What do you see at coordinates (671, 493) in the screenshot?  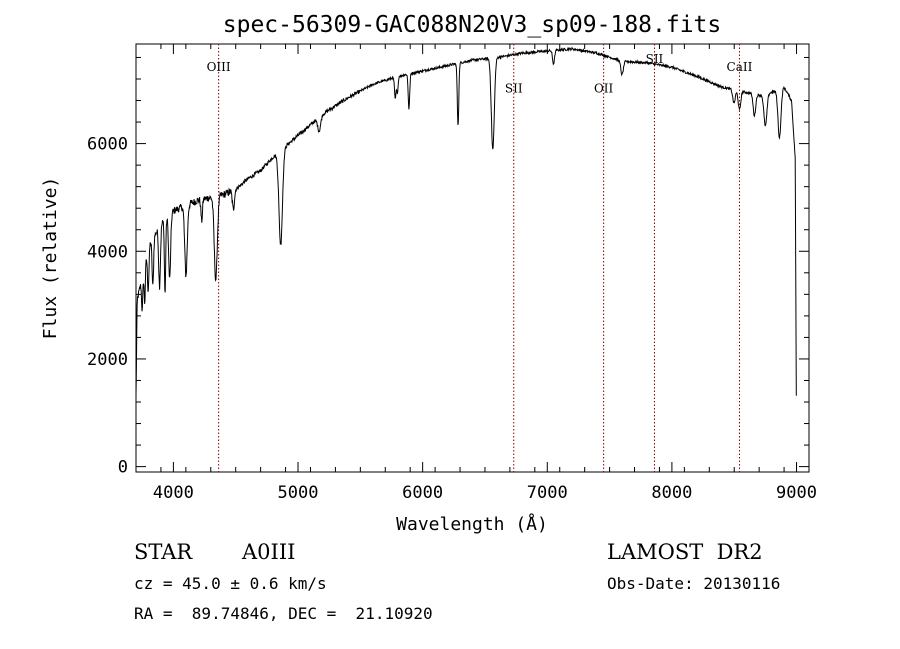 I see `x-tick-label: 8000` at bounding box center [671, 493].